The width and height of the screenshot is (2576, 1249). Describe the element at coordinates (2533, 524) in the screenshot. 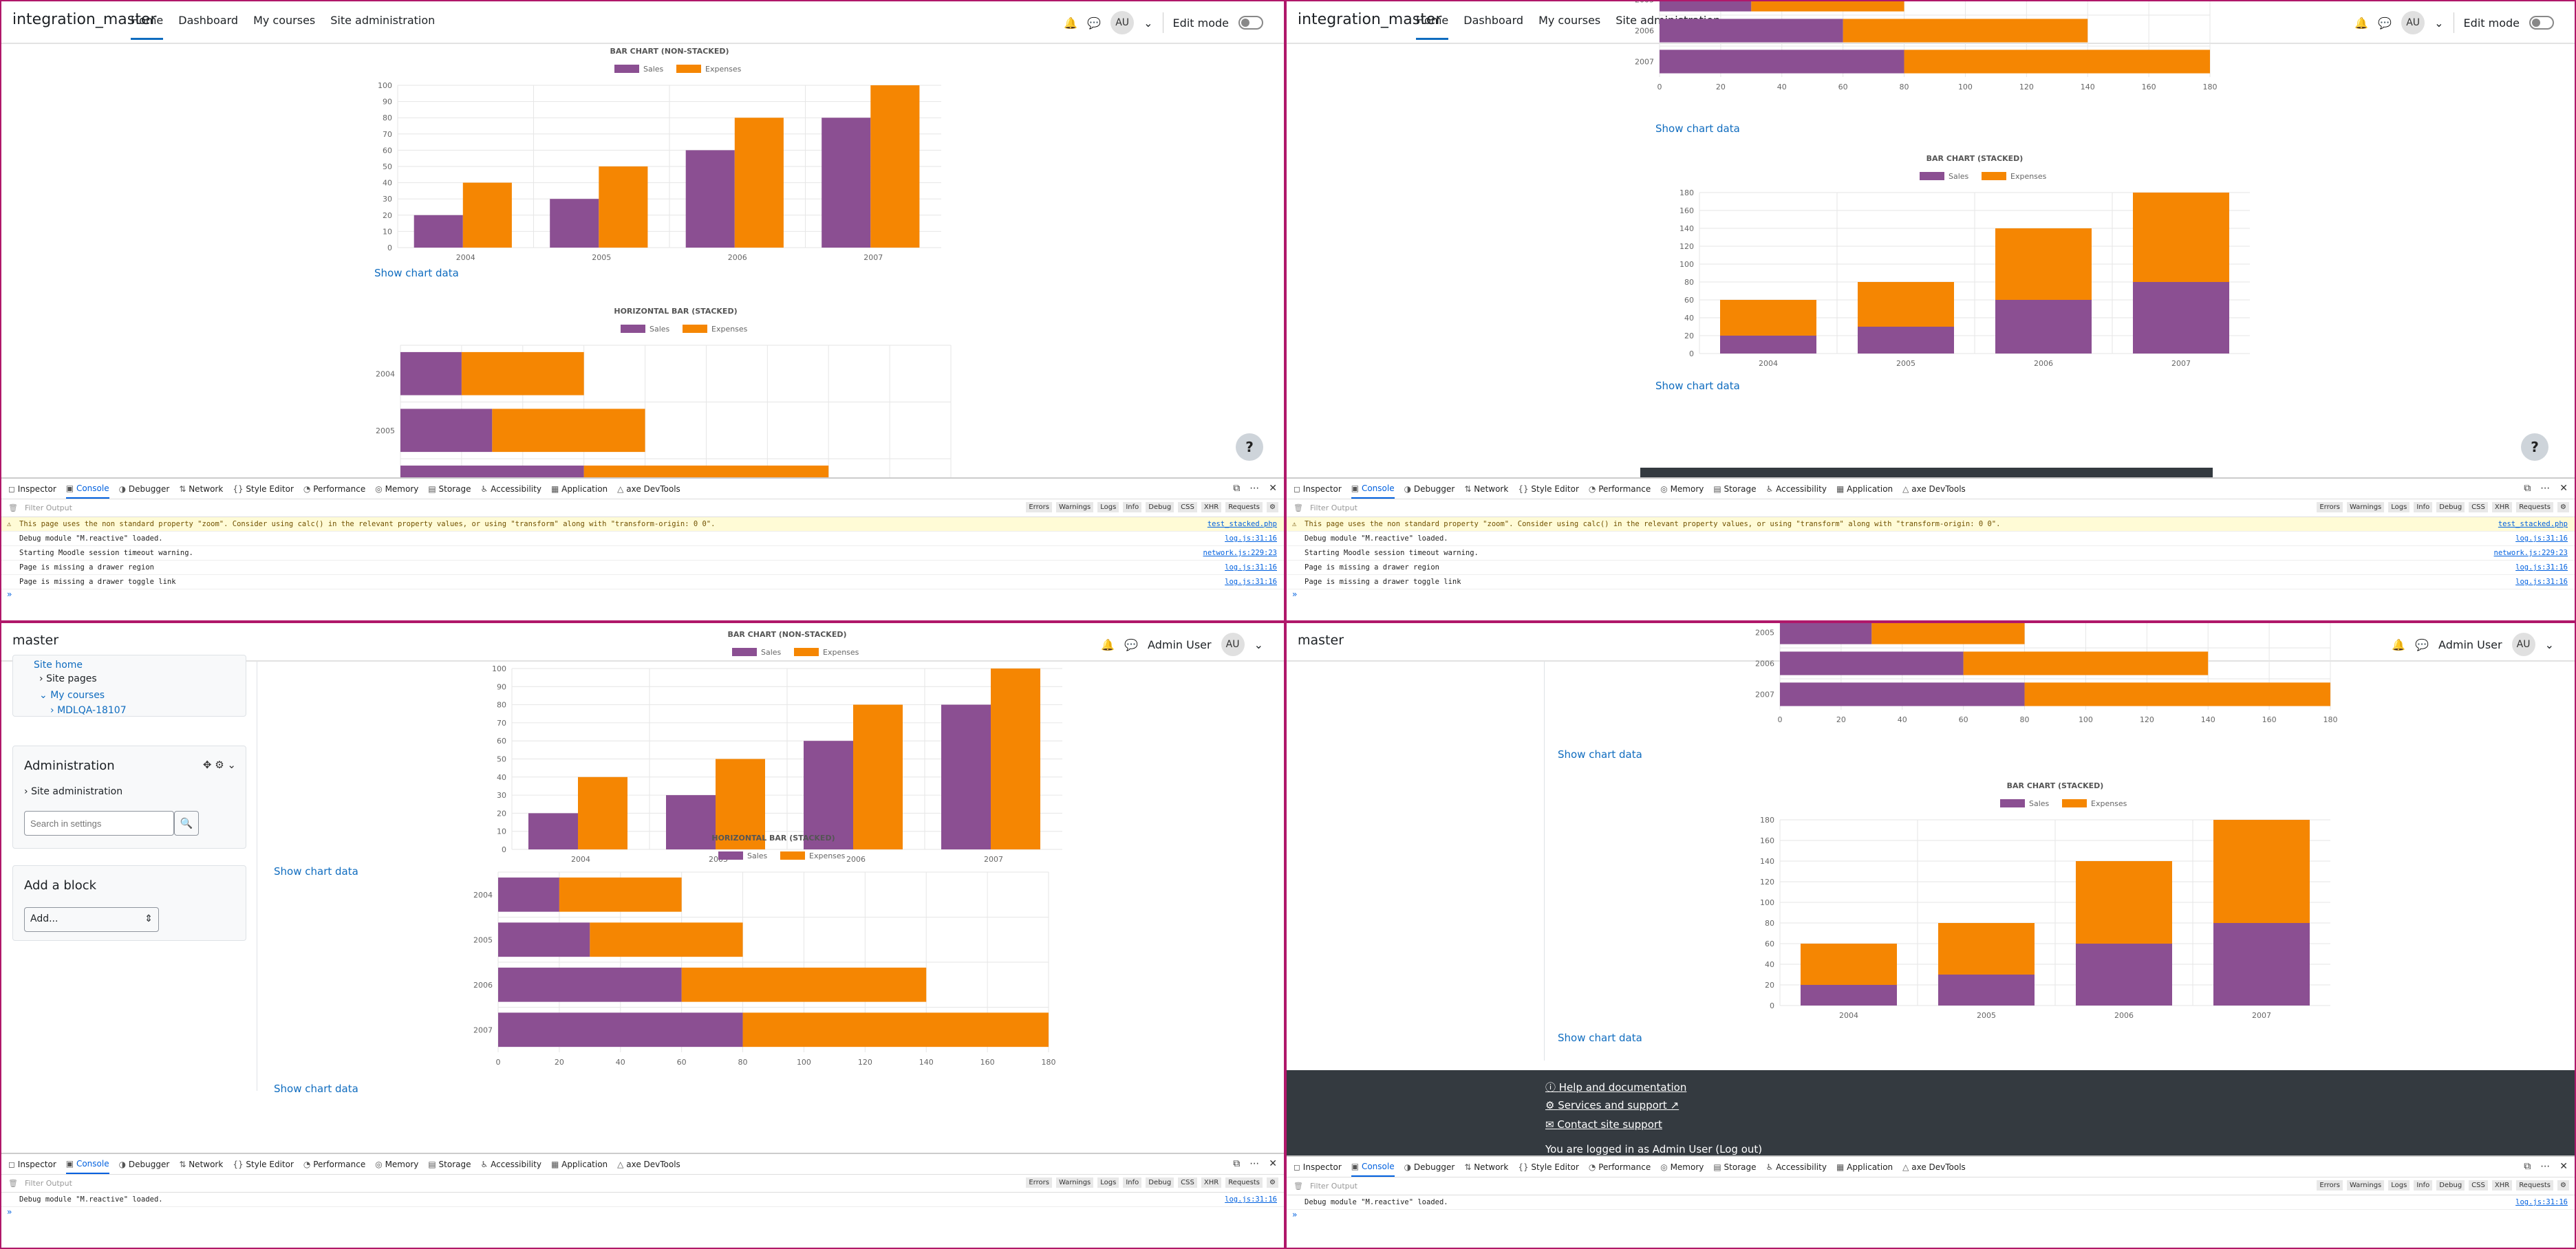

I see `console-message-source: test_stacked.php` at that location.